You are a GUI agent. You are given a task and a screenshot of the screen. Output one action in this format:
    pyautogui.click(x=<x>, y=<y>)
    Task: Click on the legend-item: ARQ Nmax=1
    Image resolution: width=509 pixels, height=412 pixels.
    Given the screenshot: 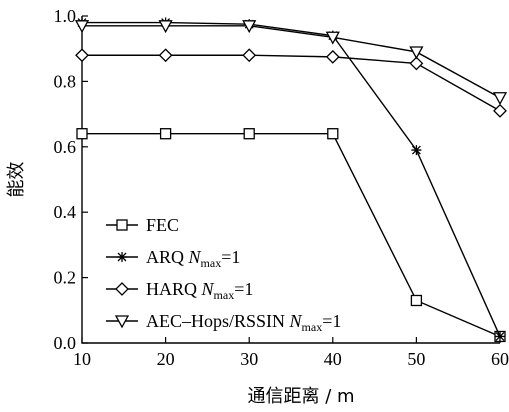 What is the action you would take?
    pyautogui.click(x=173, y=258)
    